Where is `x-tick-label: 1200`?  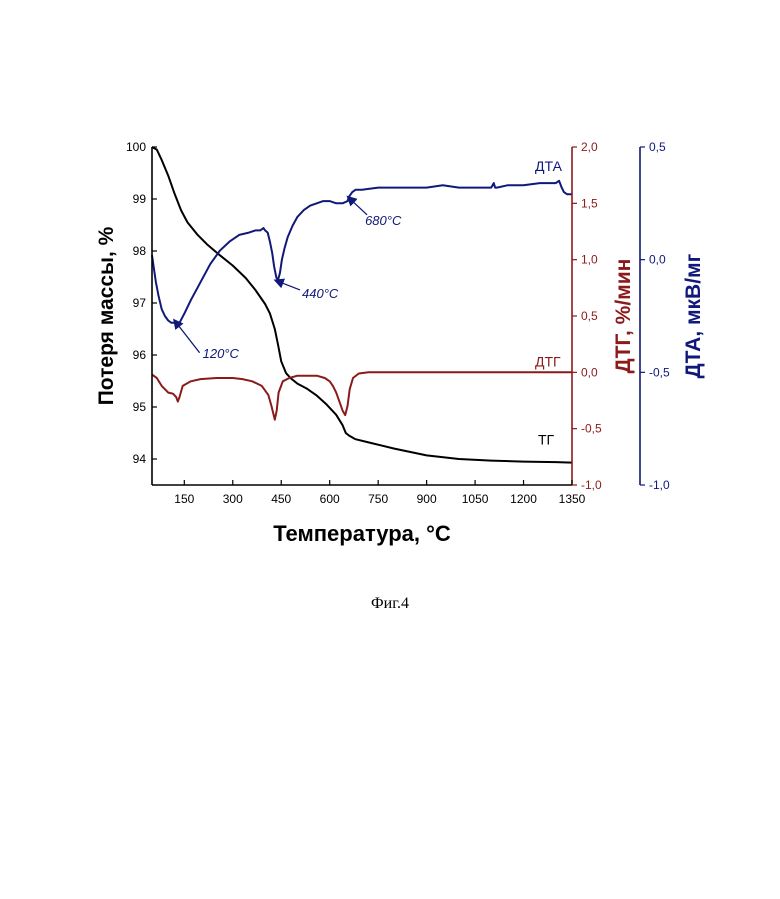 x-tick-label: 1200 is located at coordinates (523, 499).